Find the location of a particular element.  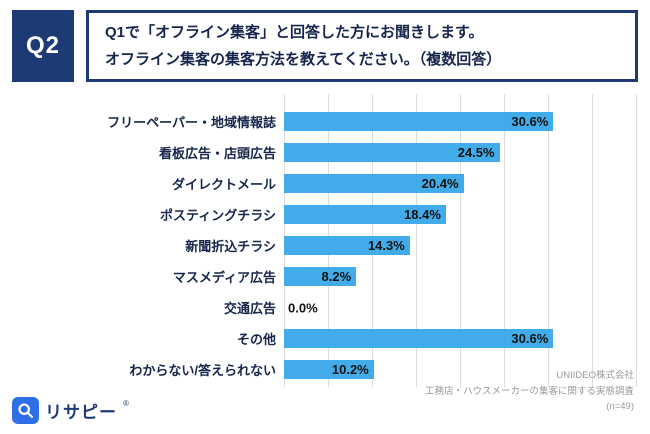

bar: 8.2% is located at coordinates (320, 276).